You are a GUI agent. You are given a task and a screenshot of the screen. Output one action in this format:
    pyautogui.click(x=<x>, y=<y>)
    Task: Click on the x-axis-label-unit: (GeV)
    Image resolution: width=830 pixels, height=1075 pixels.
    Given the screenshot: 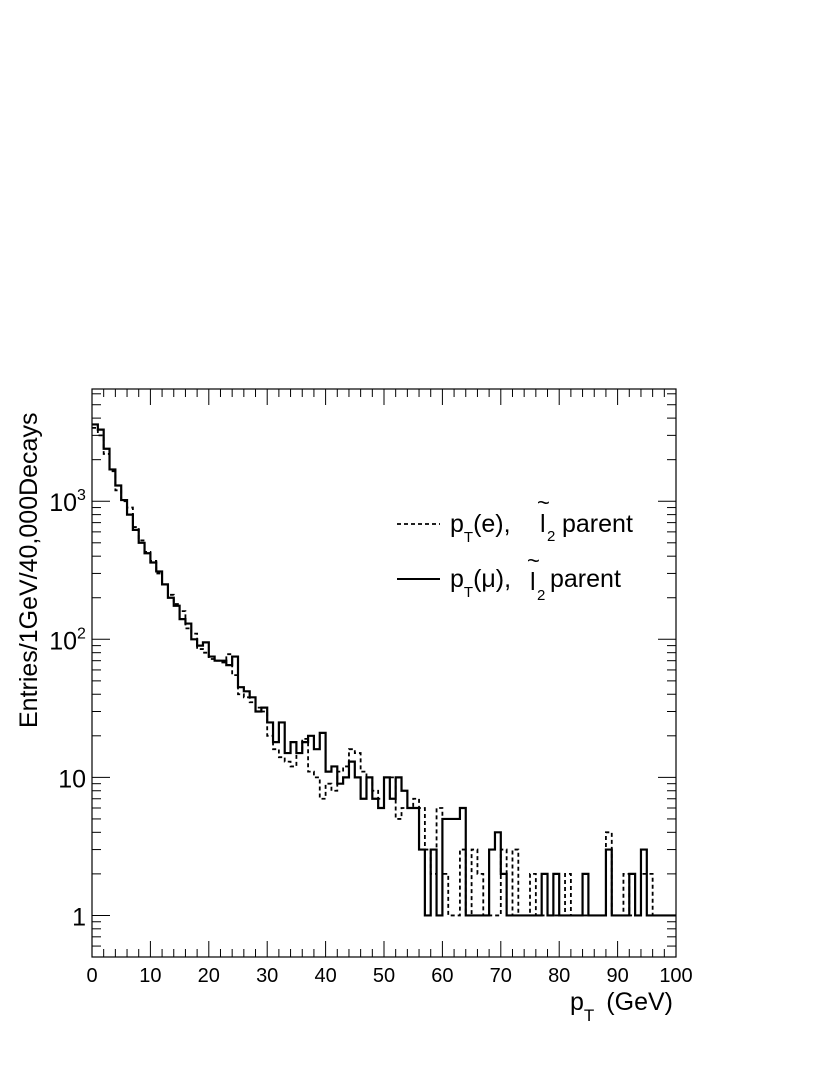 What is the action you would take?
    pyautogui.click(x=639, y=1002)
    